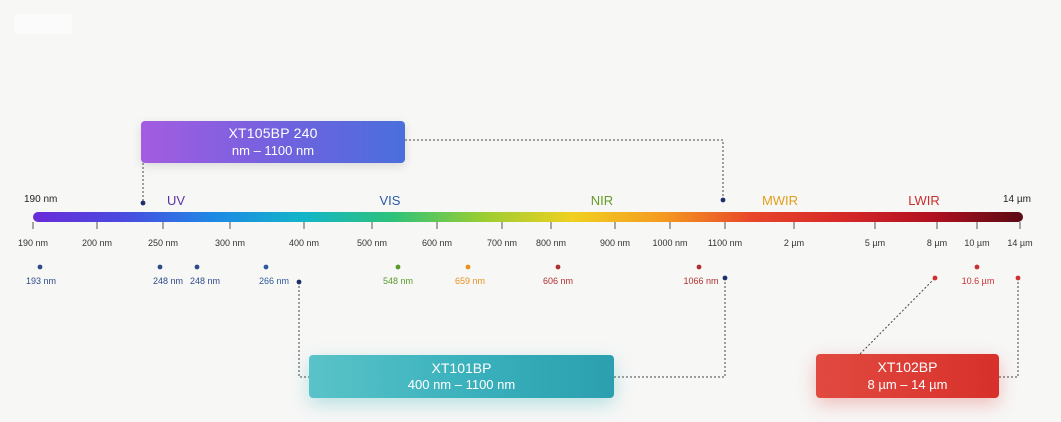  What do you see at coordinates (470, 281) in the screenshot?
I see `marker-label: 659 nm` at bounding box center [470, 281].